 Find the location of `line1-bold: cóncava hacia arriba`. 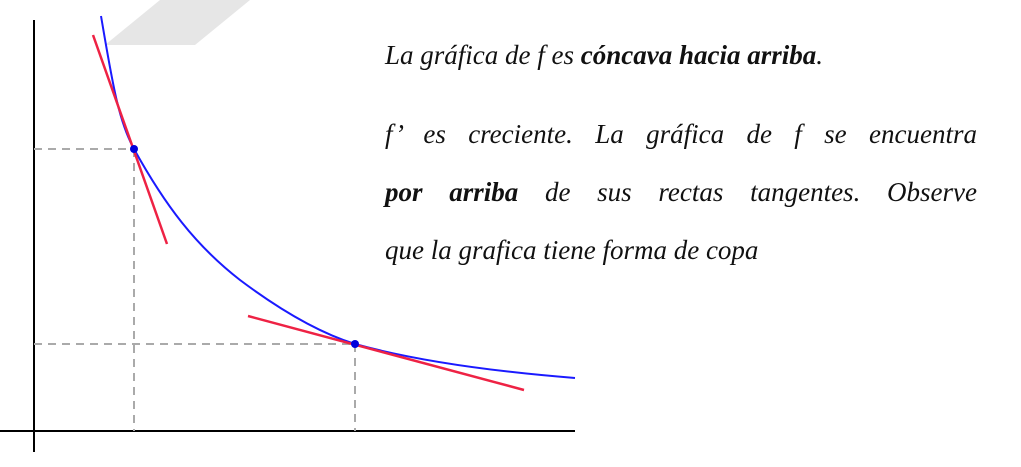

line1-bold: cóncava hacia arriba is located at coordinates (698, 55).